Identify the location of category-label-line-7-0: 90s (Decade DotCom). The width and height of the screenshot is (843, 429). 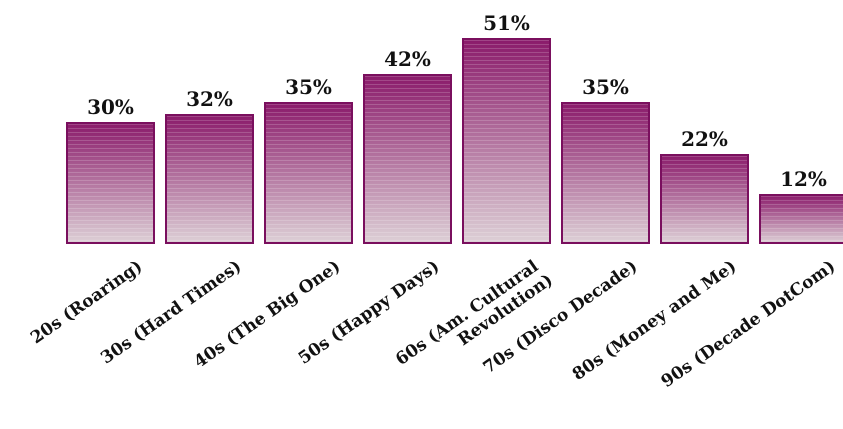
(749, 323).